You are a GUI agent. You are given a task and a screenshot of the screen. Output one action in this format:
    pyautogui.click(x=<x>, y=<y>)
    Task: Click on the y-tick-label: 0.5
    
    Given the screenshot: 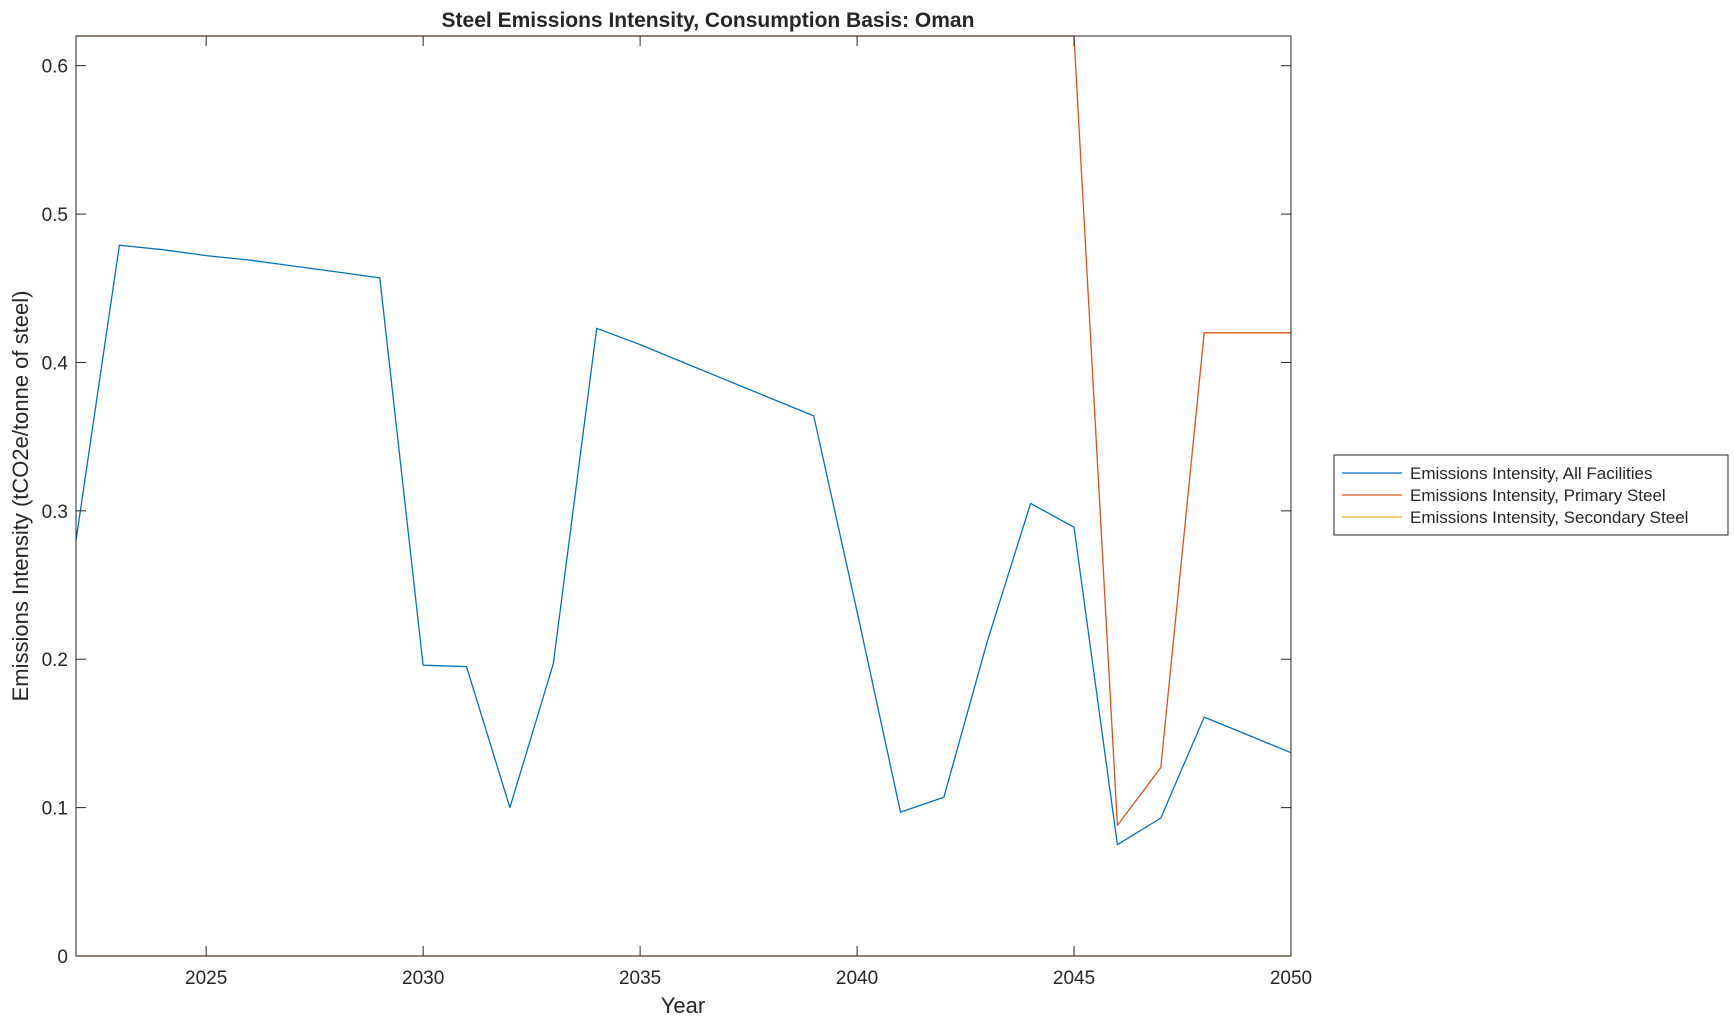 What is the action you would take?
    pyautogui.click(x=55, y=215)
    